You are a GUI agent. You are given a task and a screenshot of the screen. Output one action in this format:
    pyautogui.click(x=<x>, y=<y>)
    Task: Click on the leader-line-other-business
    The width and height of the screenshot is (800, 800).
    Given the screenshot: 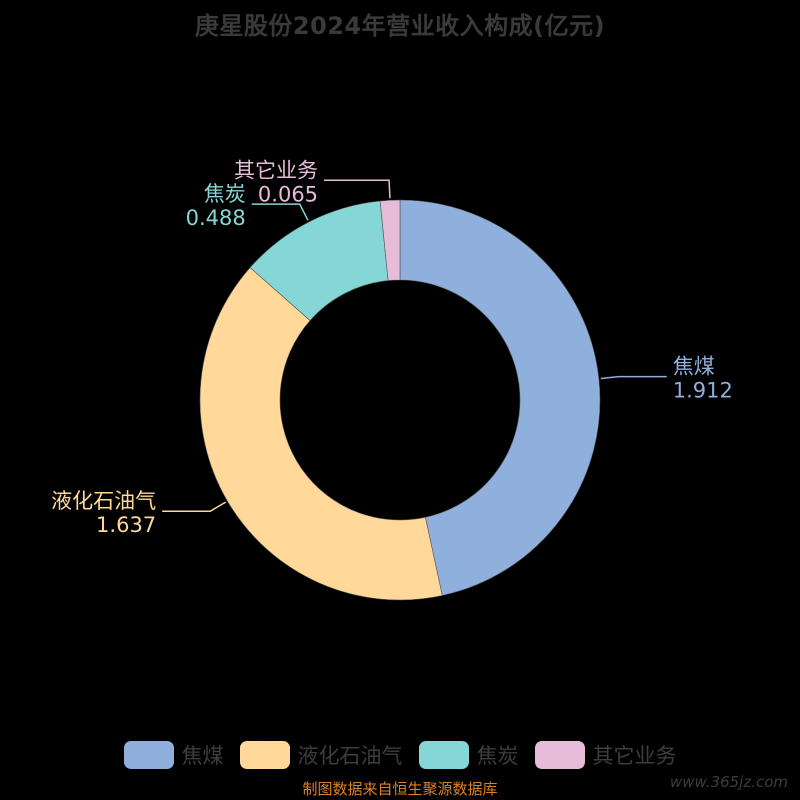 What is the action you would take?
    pyautogui.click(x=357, y=189)
    